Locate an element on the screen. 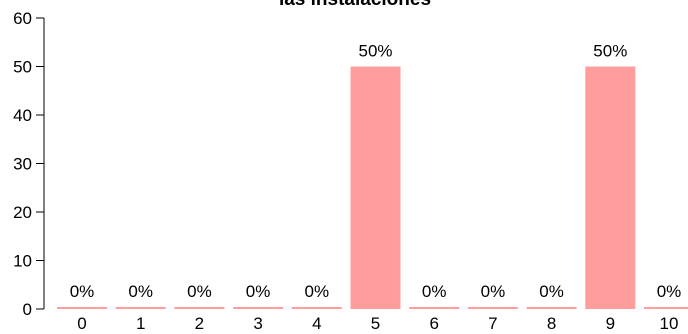 This screenshot has width=688, height=334. data-label-3: 0% is located at coordinates (258, 291).